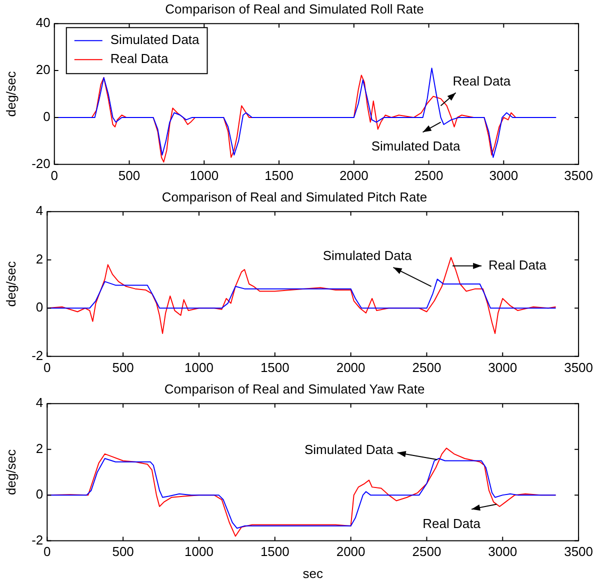 The width and height of the screenshot is (597, 582). Describe the element at coordinates (41, 163) in the screenshot. I see `y-tick-label: -20` at that location.